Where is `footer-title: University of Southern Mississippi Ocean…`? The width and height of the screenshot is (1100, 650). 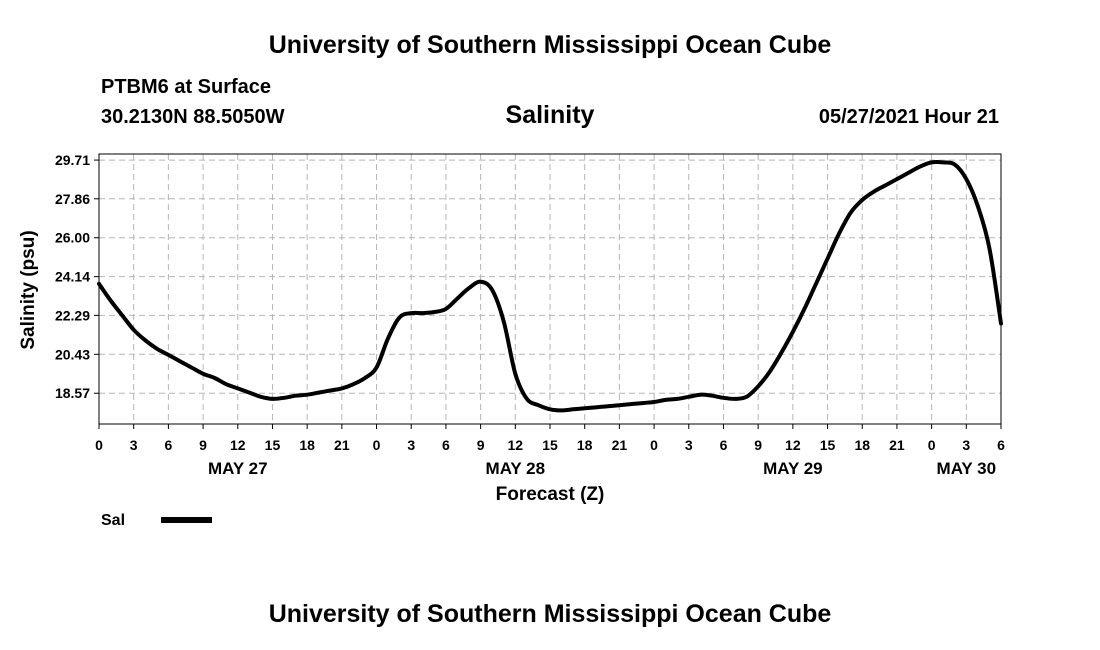 footer-title: University of Southern Mississippi Ocean… is located at coordinates (550, 614).